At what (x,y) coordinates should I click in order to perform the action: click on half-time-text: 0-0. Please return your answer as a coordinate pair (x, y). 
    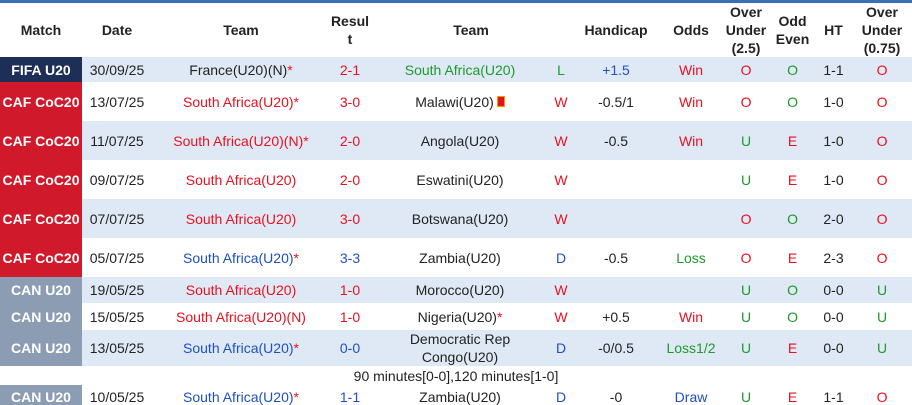
    Looking at the image, I should click on (833, 348).